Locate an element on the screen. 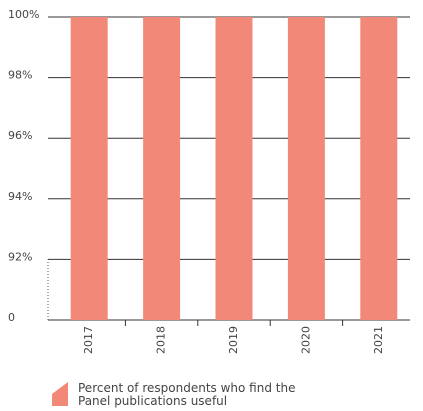 The width and height of the screenshot is (423, 411). x-tick-label: 2019 is located at coordinates (233, 340).